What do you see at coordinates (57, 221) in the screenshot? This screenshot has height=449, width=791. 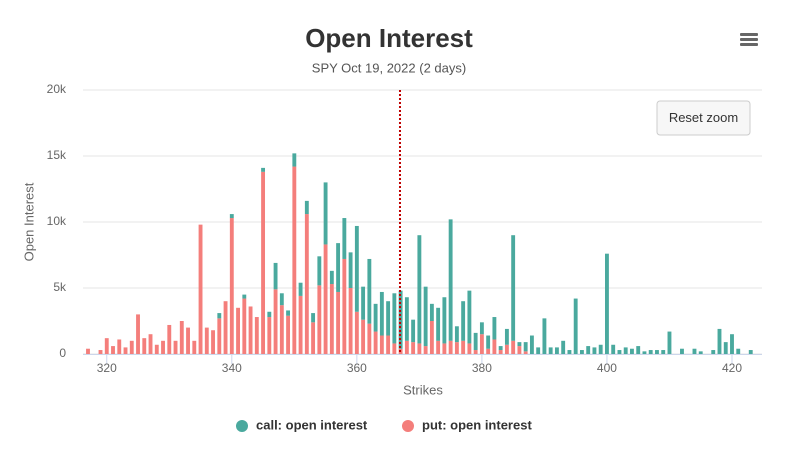 I see `y-tick-label: 10k` at bounding box center [57, 221].